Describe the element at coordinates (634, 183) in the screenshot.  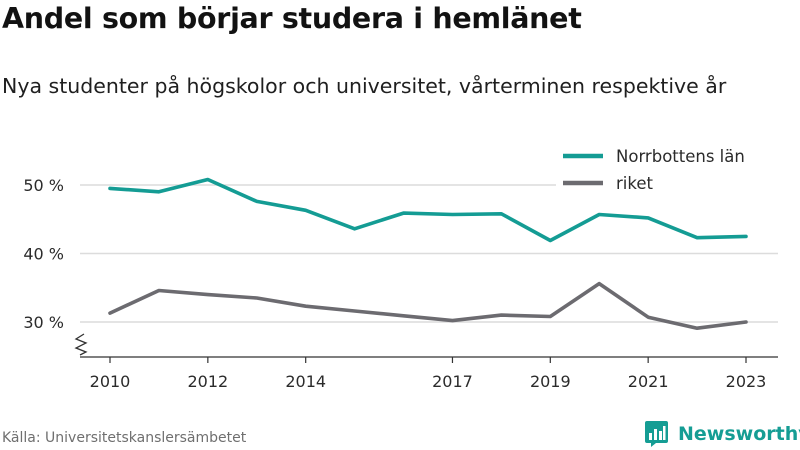
I see `legend-label: riket` at that location.